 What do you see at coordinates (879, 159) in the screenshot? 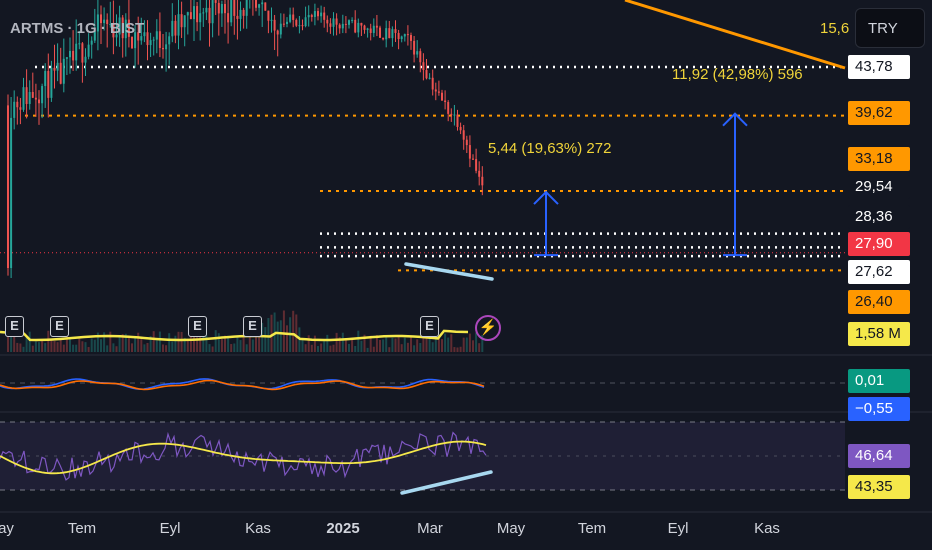
I see `price-tag-33-18: 33,18` at bounding box center [879, 159].